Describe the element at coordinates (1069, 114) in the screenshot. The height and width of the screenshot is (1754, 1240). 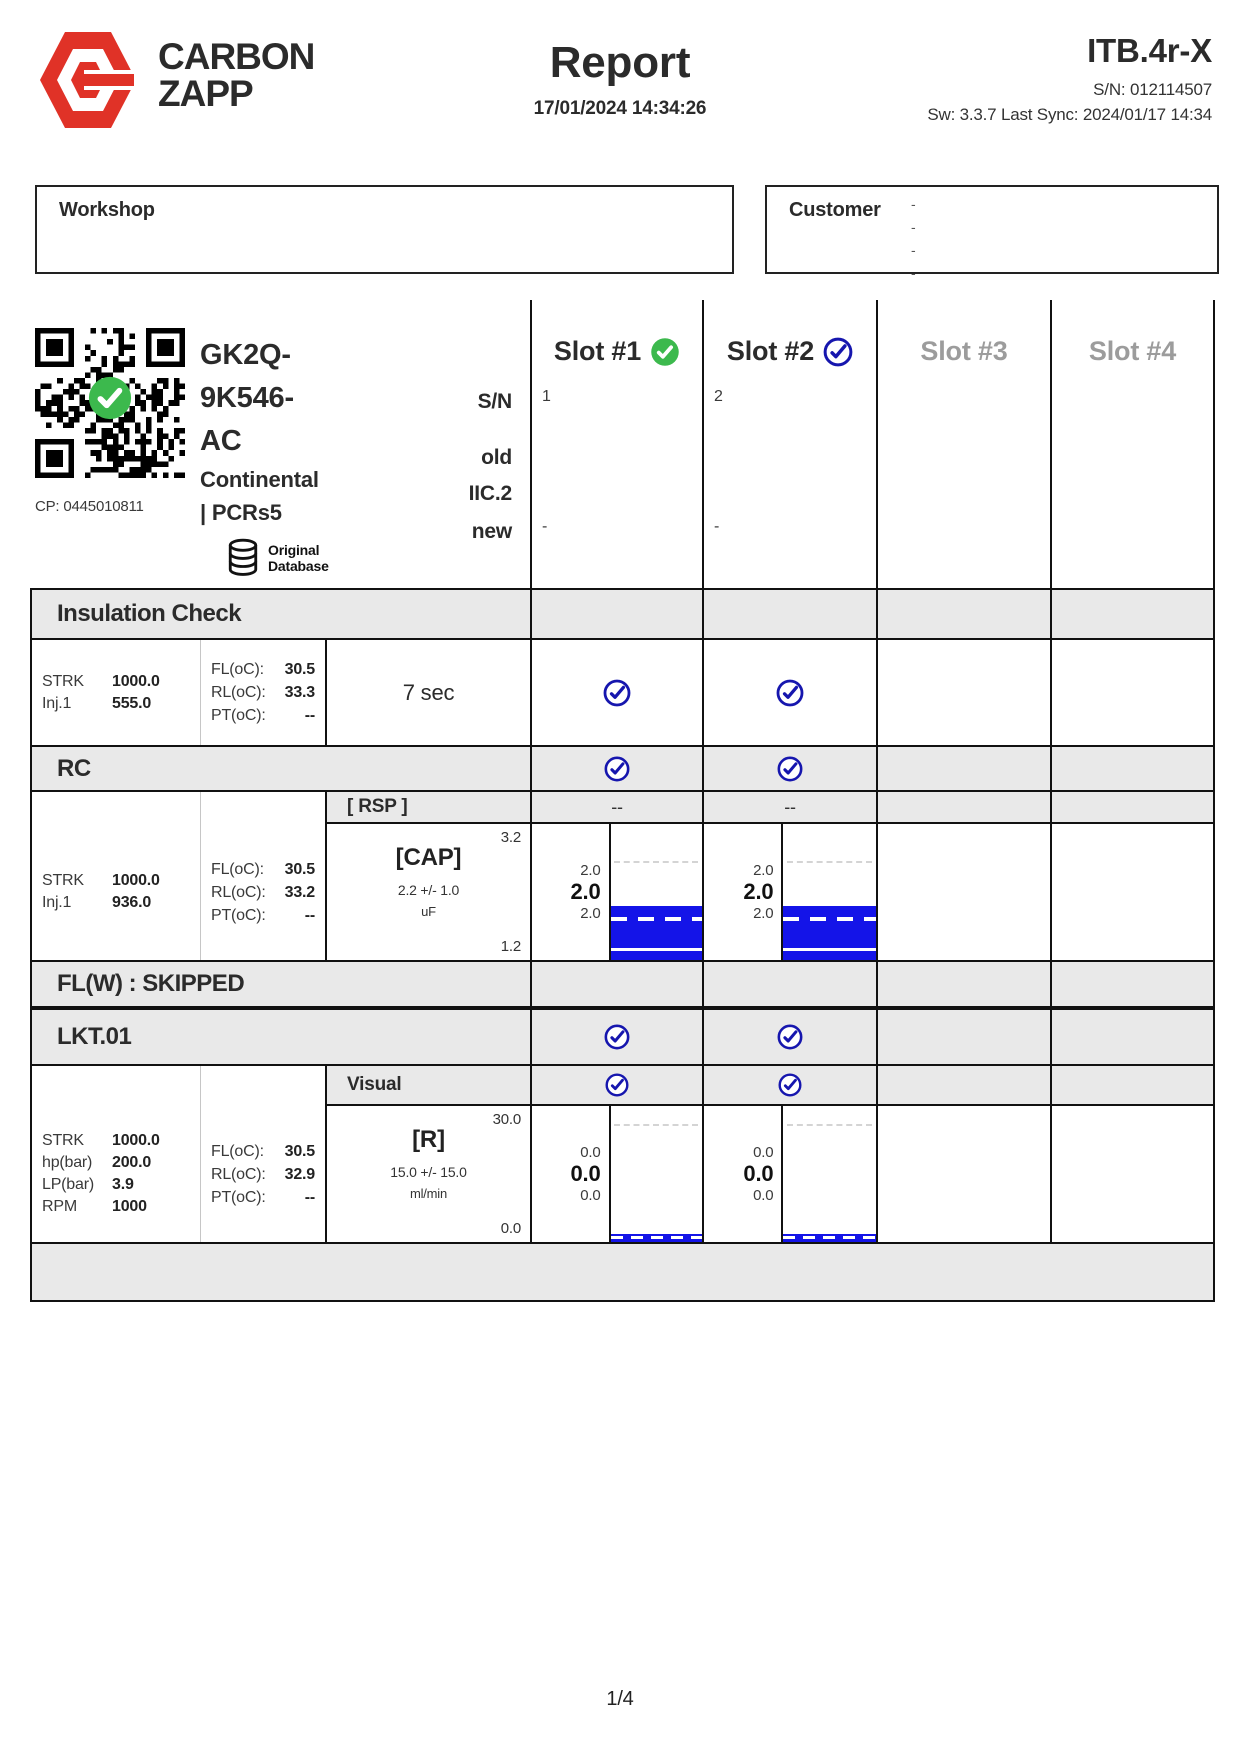
I see `device-sync-info: Sw: 3.3.7 Last Sync: 2024/01/17 14:34` at that location.